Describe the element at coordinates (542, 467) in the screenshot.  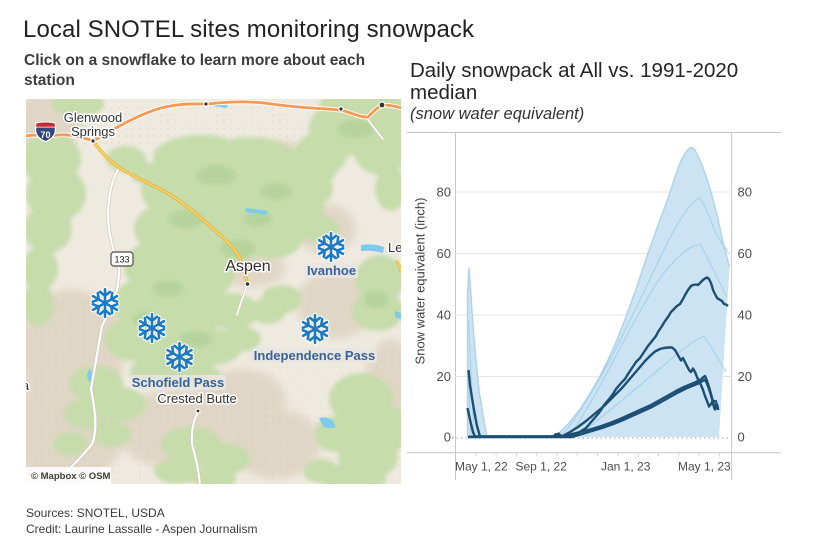
I see `svg-text: Sep 1, 22` at that location.